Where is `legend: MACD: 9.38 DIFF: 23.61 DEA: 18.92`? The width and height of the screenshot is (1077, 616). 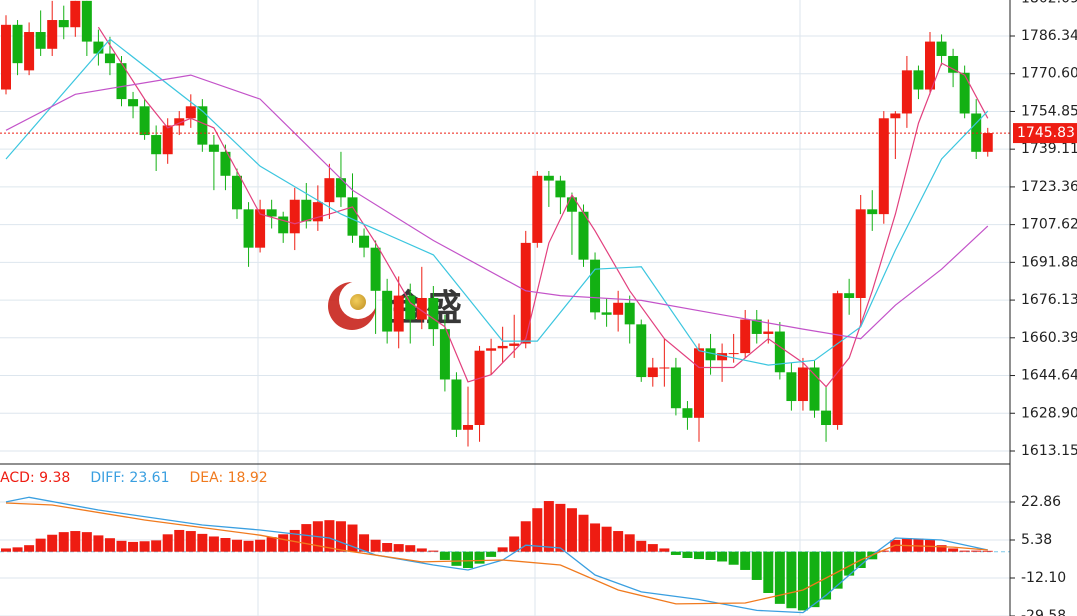
legend: MACD: 9.38 DIFF: 23.61 DEA: 18.92 is located at coordinates (134, 478).